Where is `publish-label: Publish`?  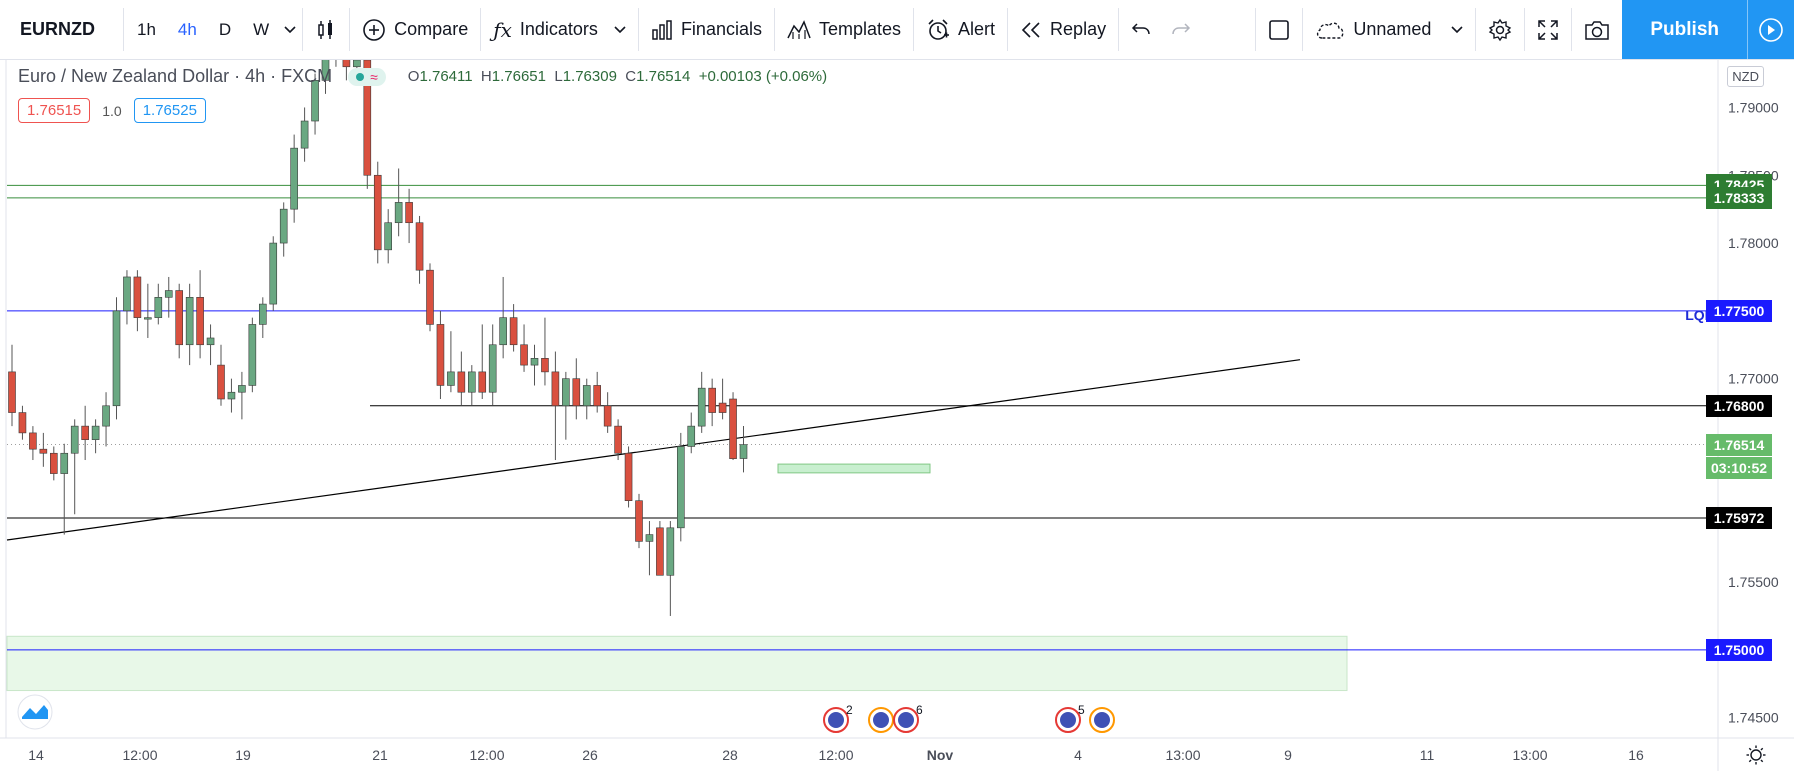
publish-label: Publish is located at coordinates (1684, 29).